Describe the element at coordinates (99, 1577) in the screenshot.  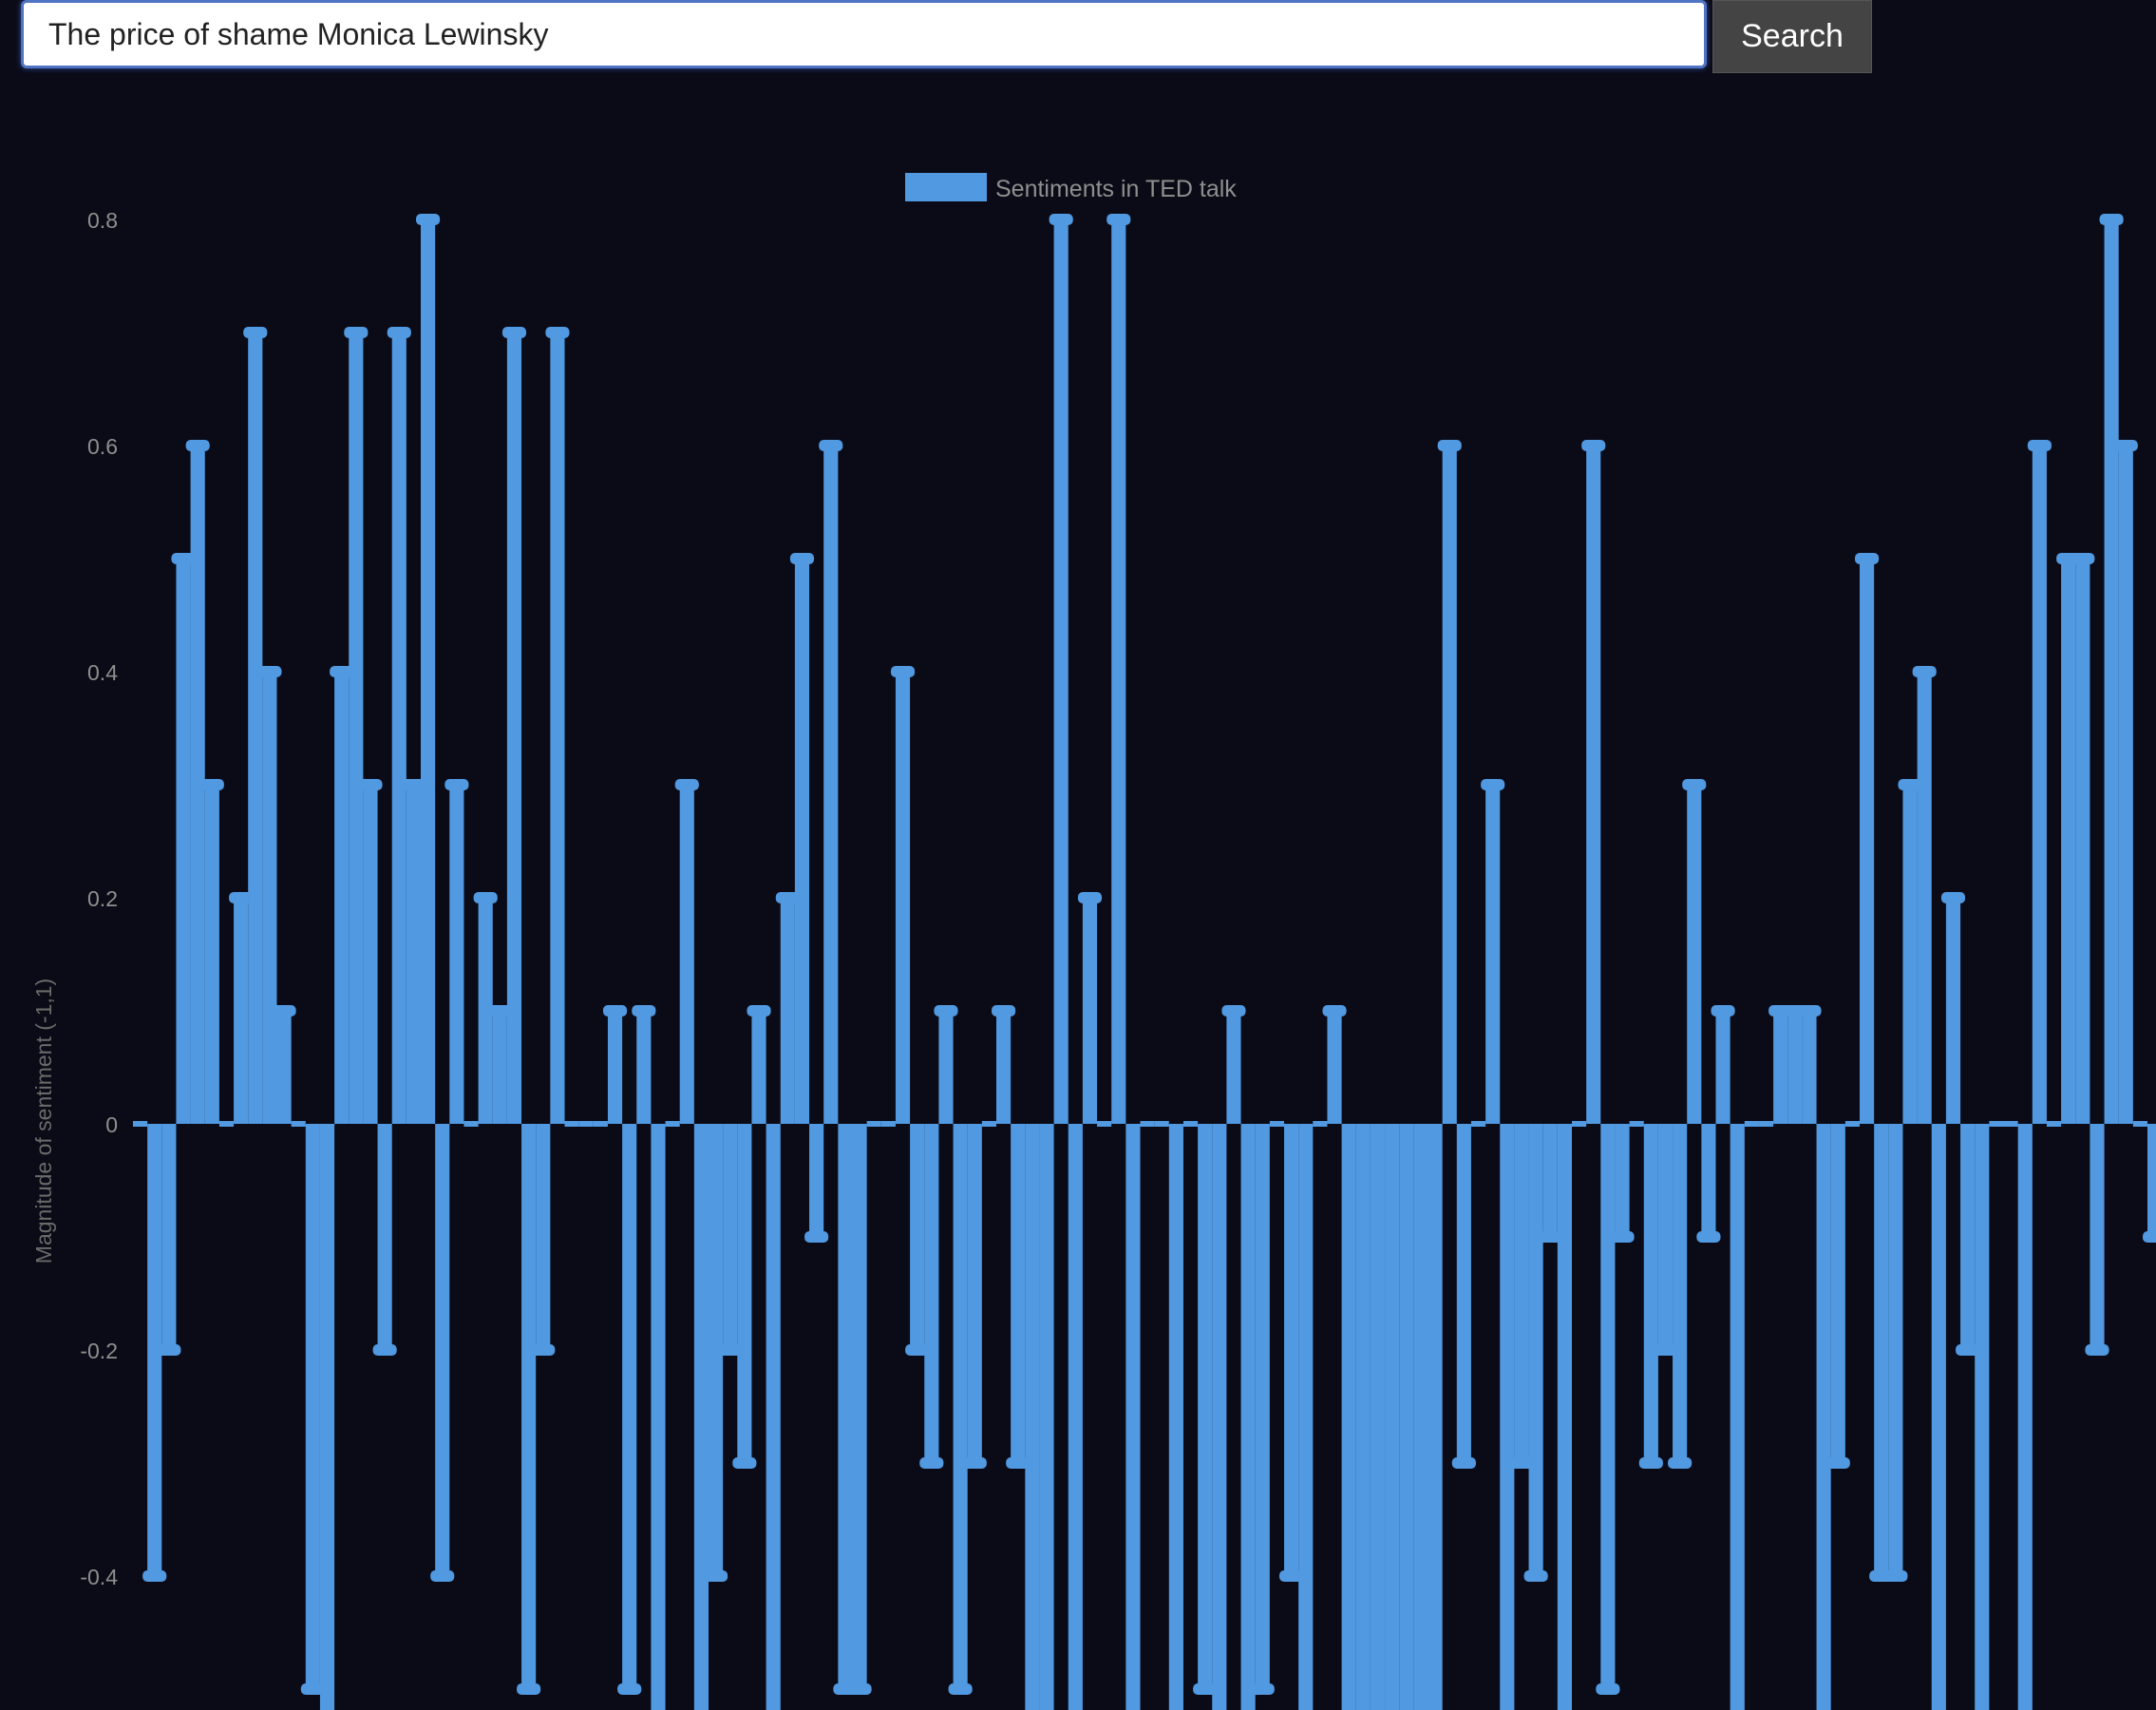
I see `y-tick-label: -0.4` at that location.